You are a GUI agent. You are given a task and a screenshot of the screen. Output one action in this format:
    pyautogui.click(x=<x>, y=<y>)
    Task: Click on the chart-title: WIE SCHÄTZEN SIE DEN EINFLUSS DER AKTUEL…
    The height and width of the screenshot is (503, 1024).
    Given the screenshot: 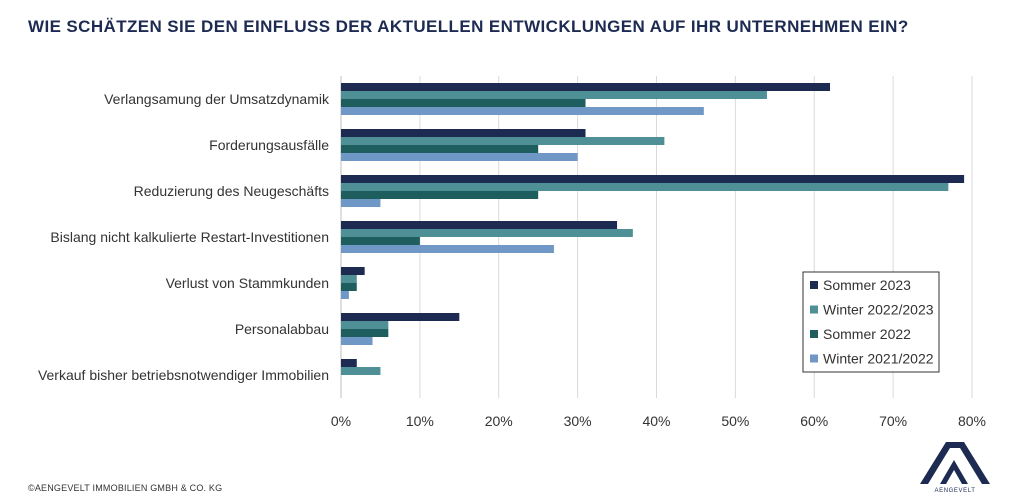 What is the action you would take?
    pyautogui.click(x=468, y=26)
    